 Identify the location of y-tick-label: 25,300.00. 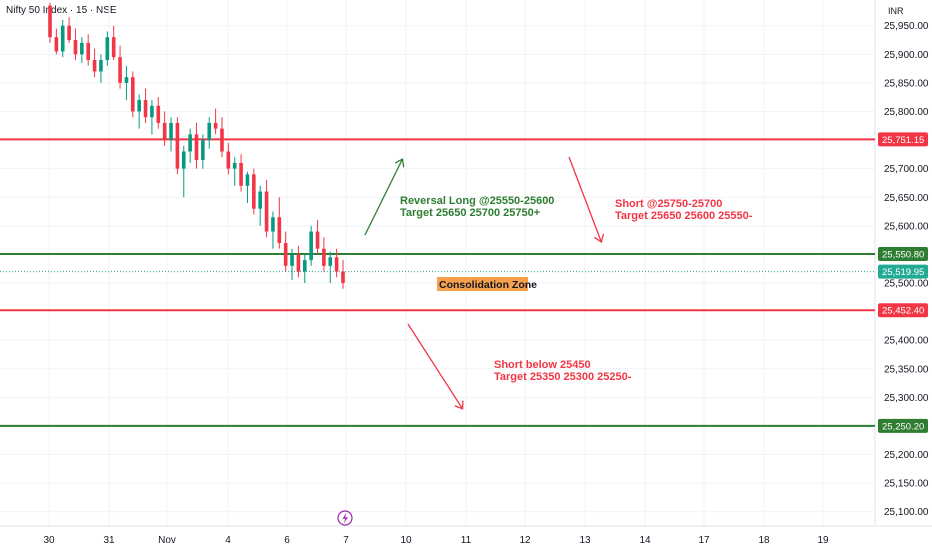
(906, 398).